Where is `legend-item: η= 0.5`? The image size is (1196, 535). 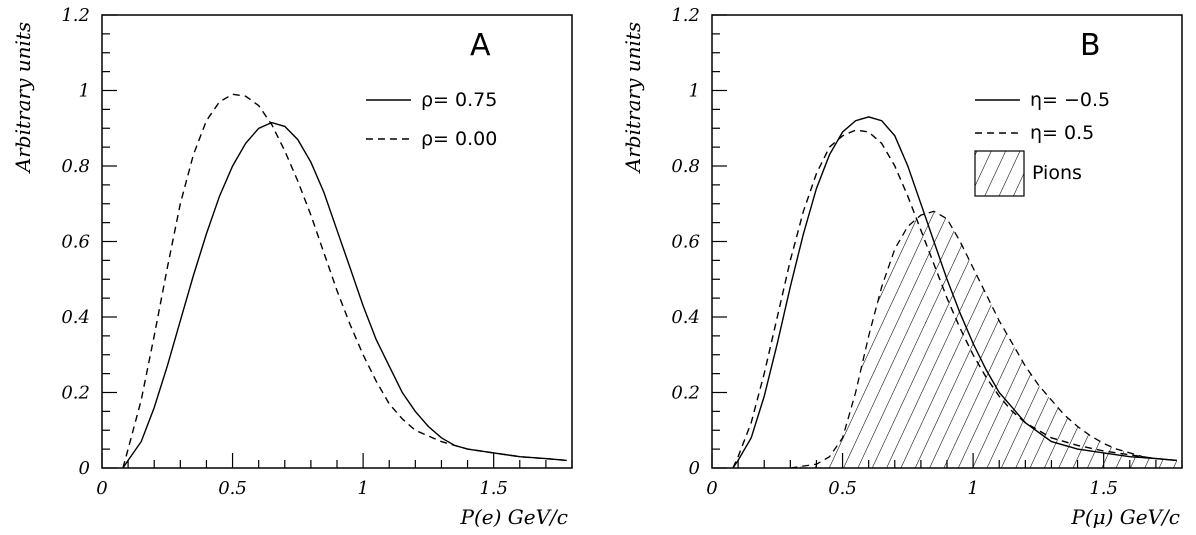 legend-item: η= 0.5 is located at coordinates (1034, 133).